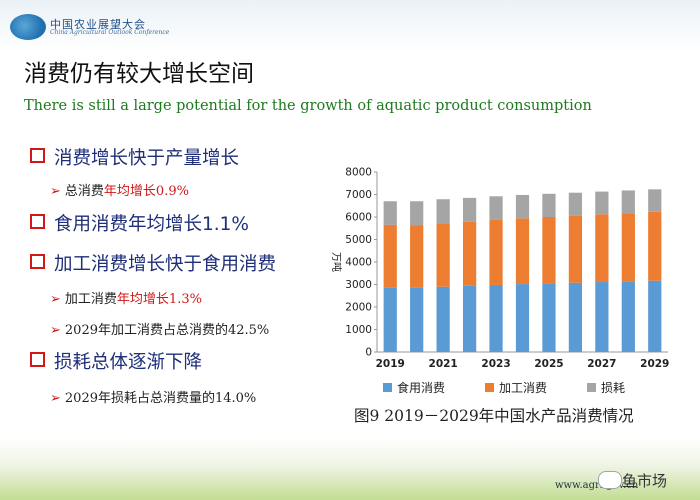 Image resolution: width=700 pixels, height=500 pixels. What do you see at coordinates (128, 362) in the screenshot?
I see `bullet-text: 损耗总体逐渐下降` at bounding box center [128, 362].